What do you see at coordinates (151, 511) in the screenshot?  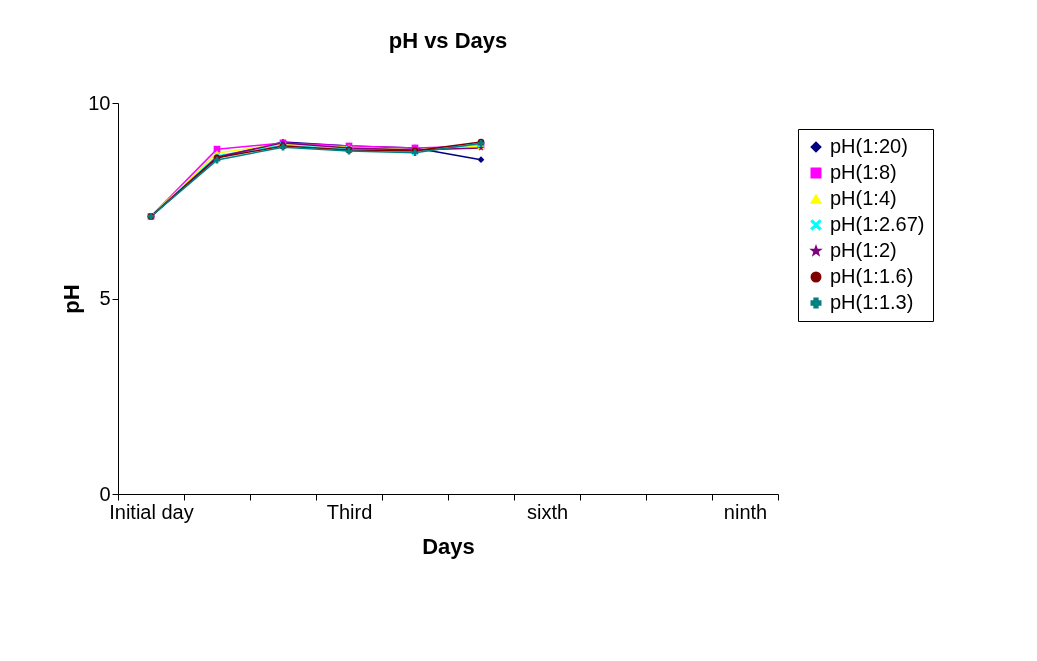 I see `x-tick-label: Initial day` at bounding box center [151, 511].